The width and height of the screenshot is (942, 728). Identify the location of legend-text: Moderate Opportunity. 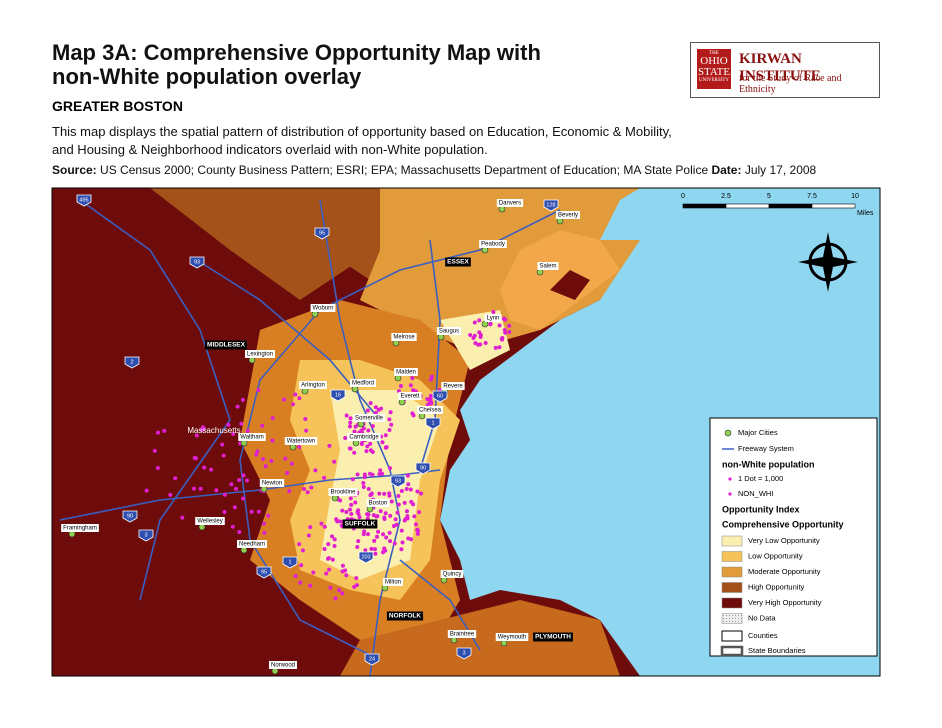
(784, 571).